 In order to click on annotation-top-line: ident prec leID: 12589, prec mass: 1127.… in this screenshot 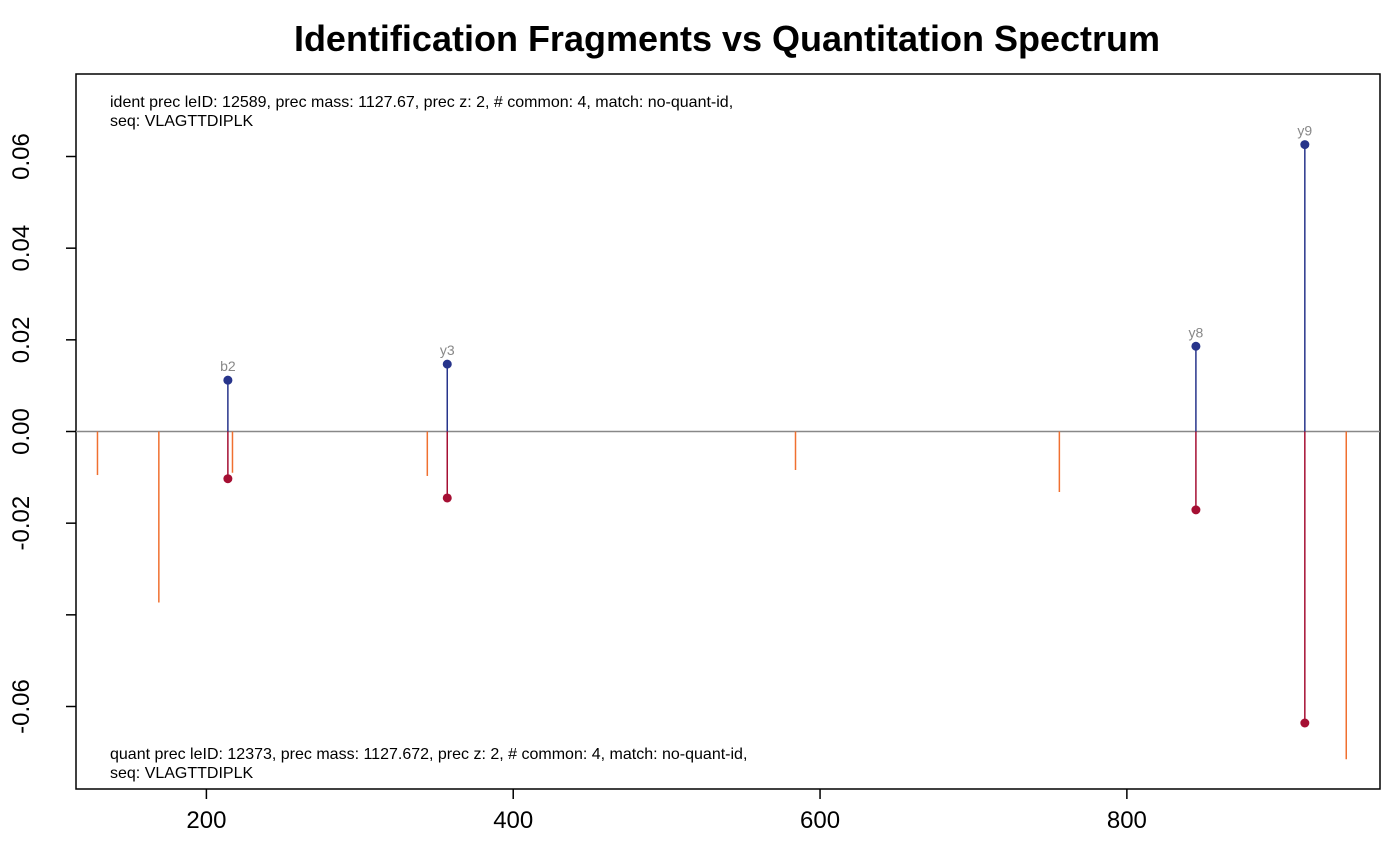, I will do `click(421, 102)`.